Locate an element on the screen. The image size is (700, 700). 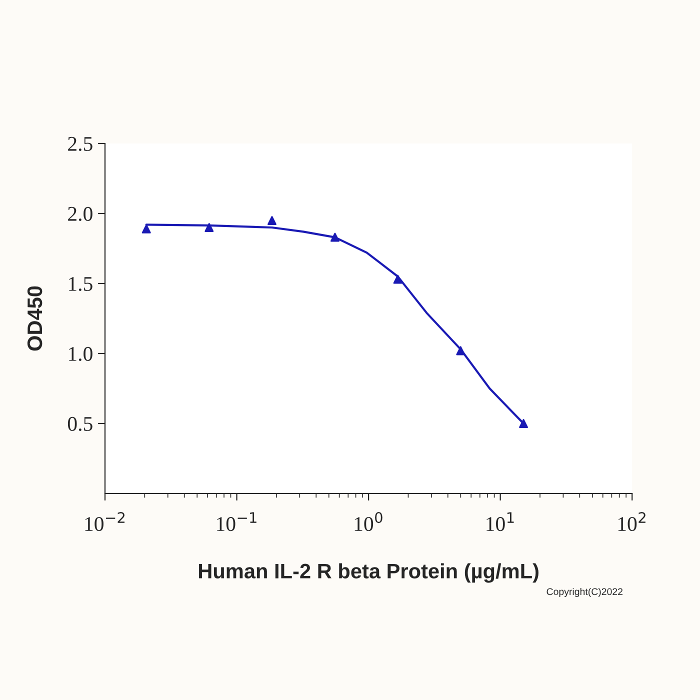
x-tick-label: 10$^{−1}$ is located at coordinates (236, 522).